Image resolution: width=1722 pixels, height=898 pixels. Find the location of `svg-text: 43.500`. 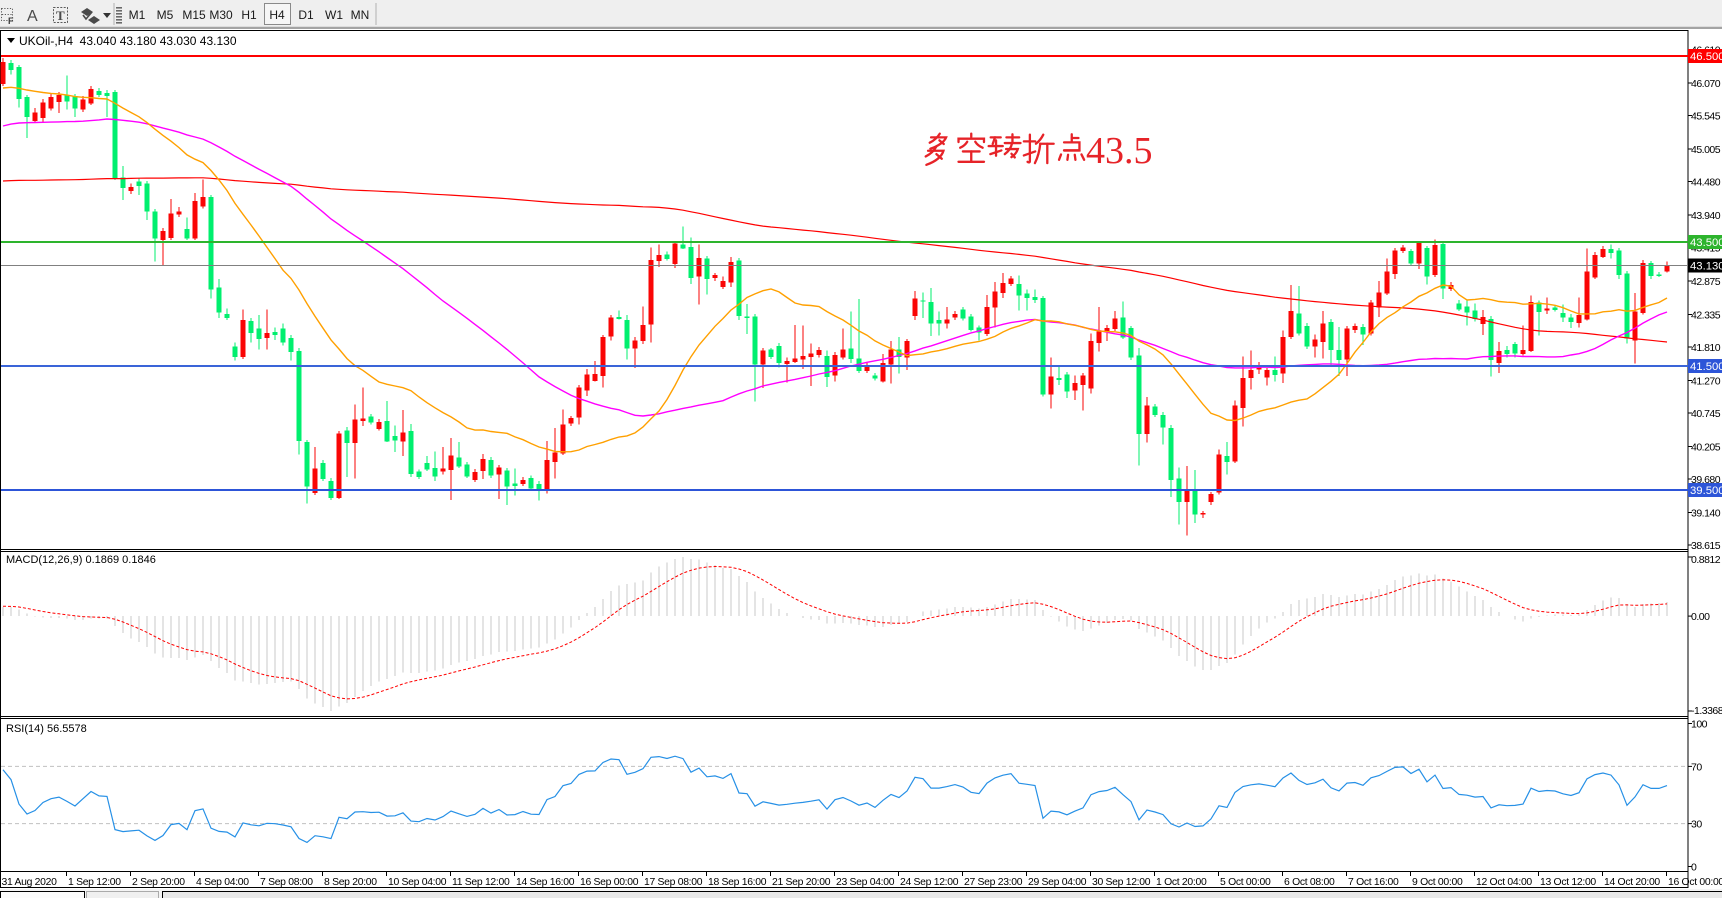

svg-text: 43.500 is located at coordinates (1706, 243).